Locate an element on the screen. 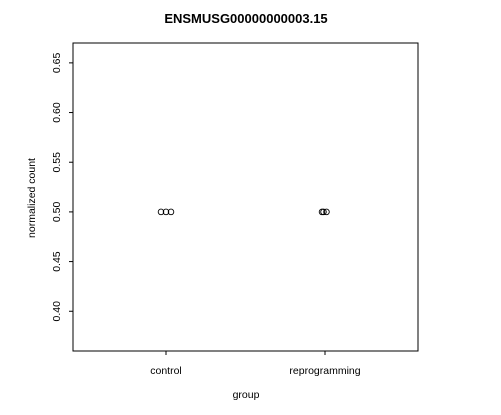  y-tick-label: 0.55 is located at coordinates (57, 162).